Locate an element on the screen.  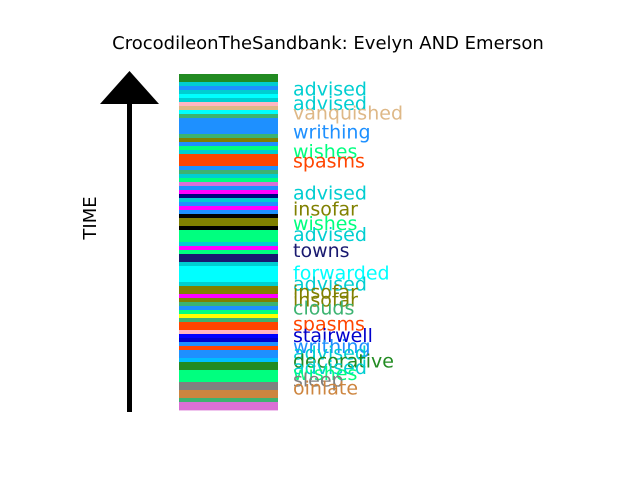
time-arrow is located at coordinates (129, 241).